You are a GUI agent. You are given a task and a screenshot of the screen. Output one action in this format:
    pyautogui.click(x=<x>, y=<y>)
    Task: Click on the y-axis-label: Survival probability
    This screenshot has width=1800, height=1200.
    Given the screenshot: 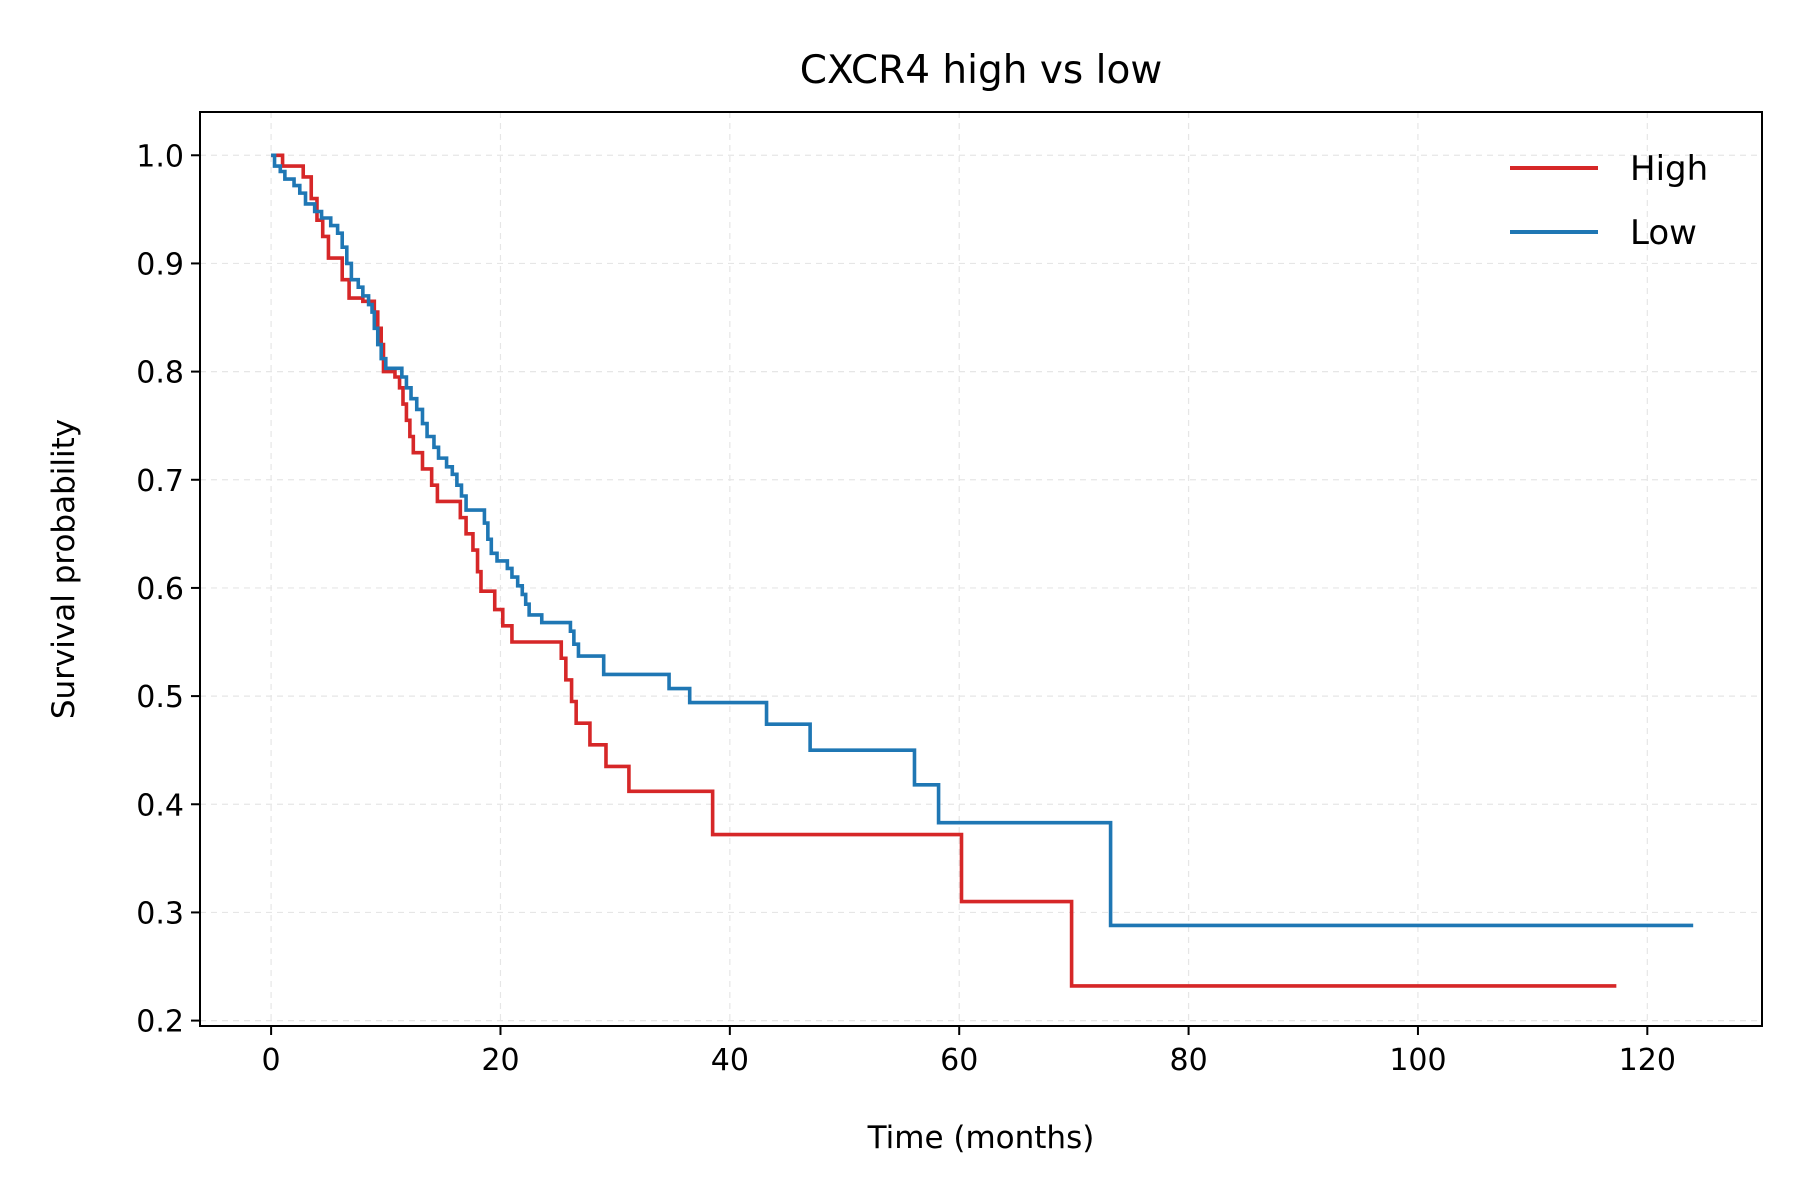 What is the action you would take?
    pyautogui.click(x=64, y=569)
    